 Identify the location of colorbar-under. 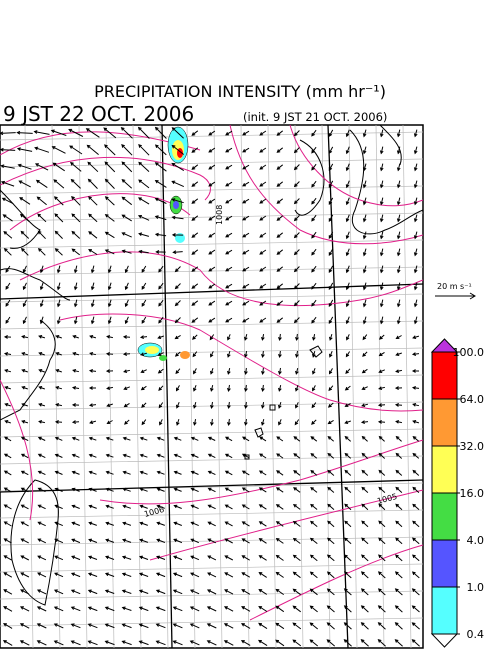
(444, 640).